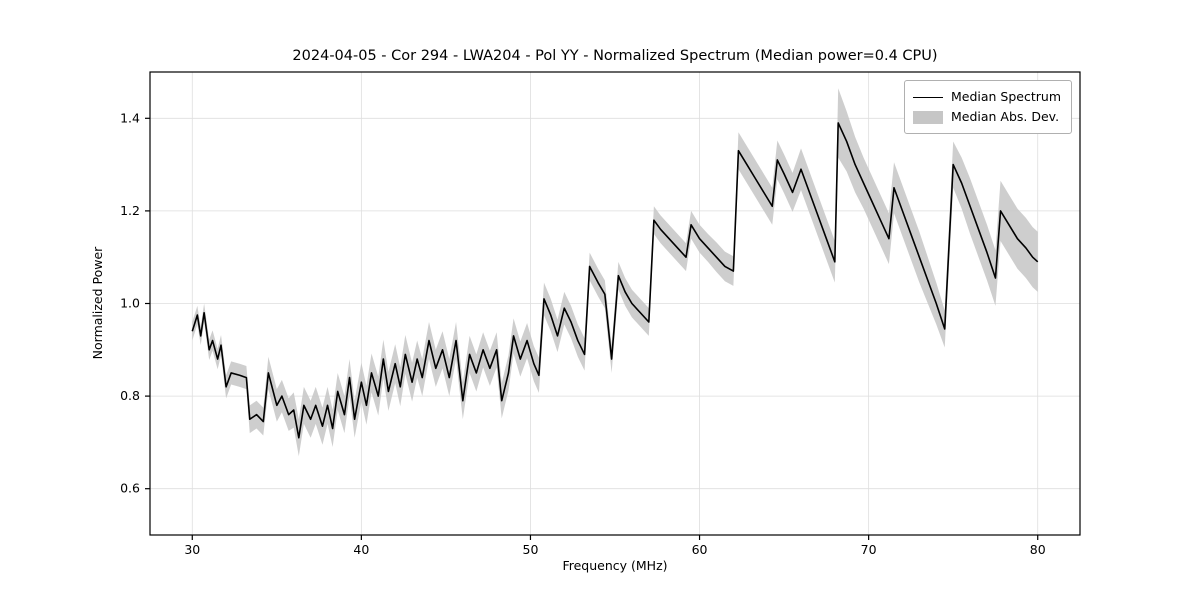 The width and height of the screenshot is (1200, 600). I want to click on legend: Median Spectrum Median Abs. Dev., so click(987, 107).